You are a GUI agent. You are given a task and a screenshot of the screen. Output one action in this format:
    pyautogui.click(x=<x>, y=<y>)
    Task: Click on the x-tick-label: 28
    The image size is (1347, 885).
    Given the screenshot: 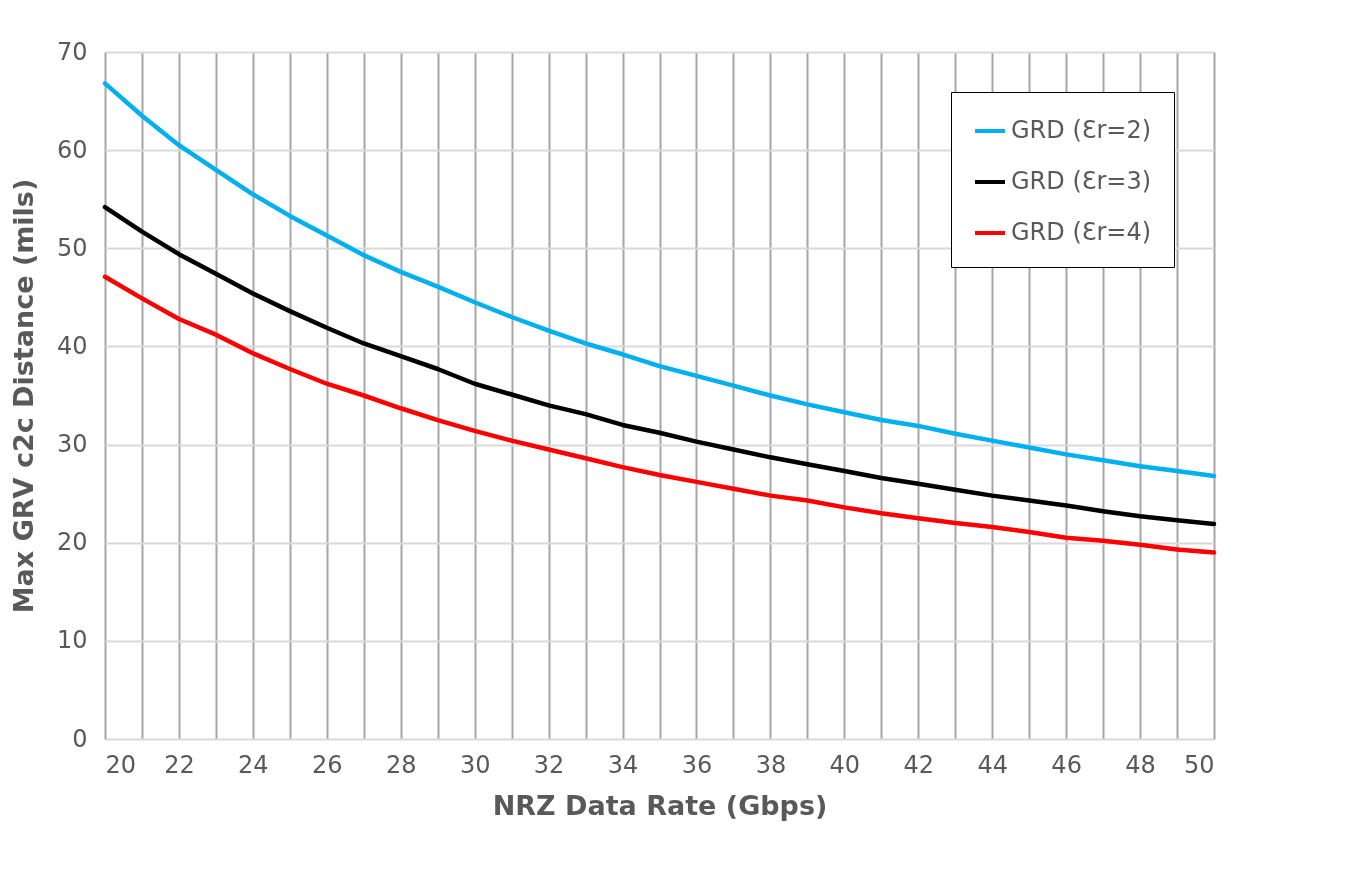 What is the action you would take?
    pyautogui.click(x=401, y=764)
    